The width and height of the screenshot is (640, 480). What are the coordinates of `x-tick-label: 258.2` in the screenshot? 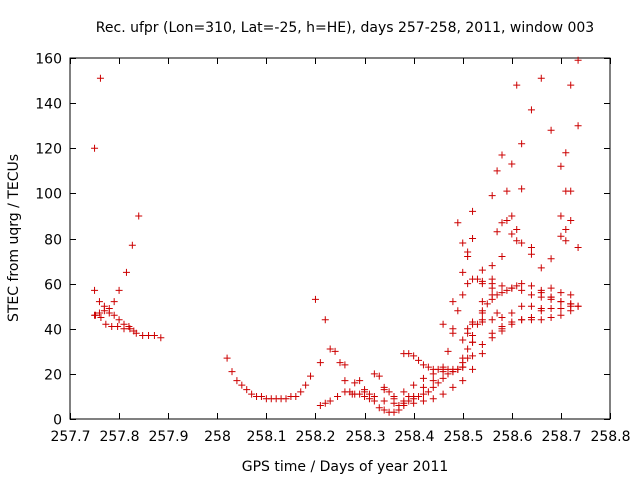 It's located at (315, 437).